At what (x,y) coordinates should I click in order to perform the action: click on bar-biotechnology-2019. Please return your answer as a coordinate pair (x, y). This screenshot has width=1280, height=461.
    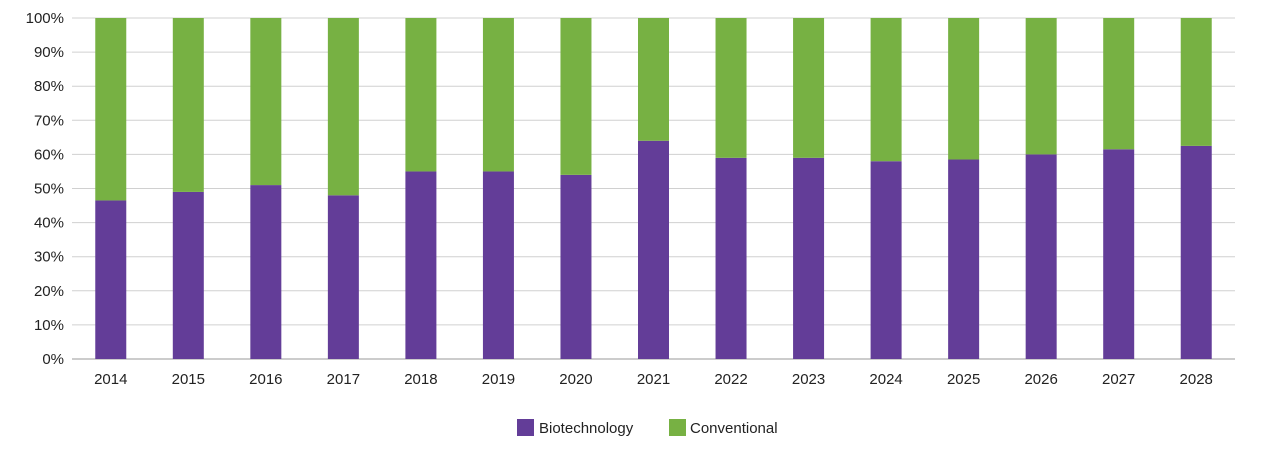
    Looking at the image, I should click on (498, 265).